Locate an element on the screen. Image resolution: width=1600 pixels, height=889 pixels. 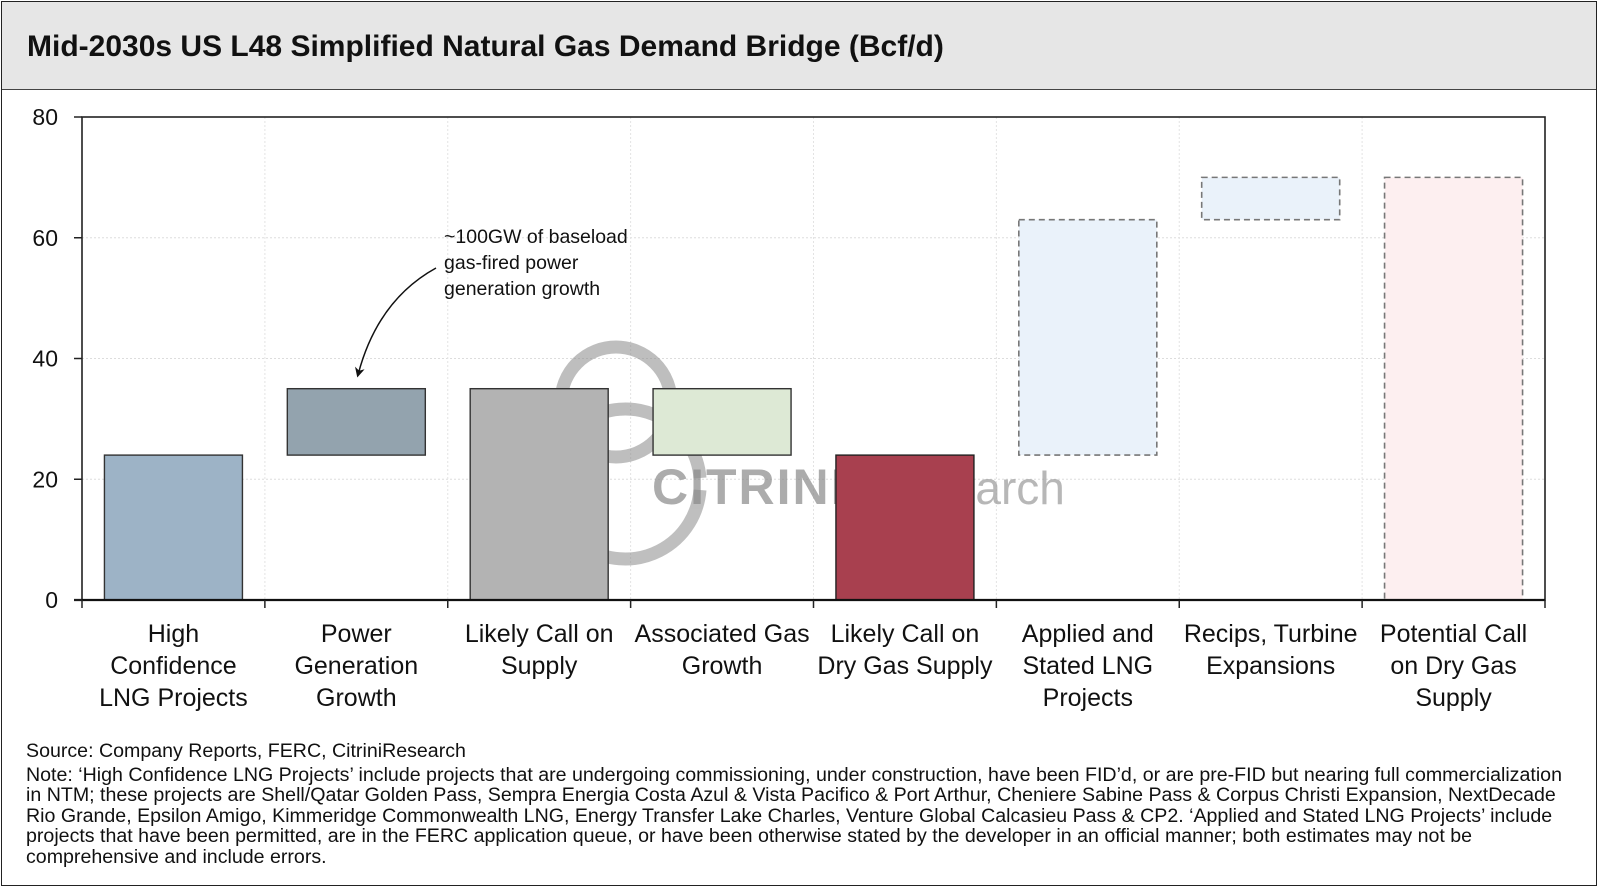
x-category-label-line: Recips, Turbine is located at coordinates (1271, 634).